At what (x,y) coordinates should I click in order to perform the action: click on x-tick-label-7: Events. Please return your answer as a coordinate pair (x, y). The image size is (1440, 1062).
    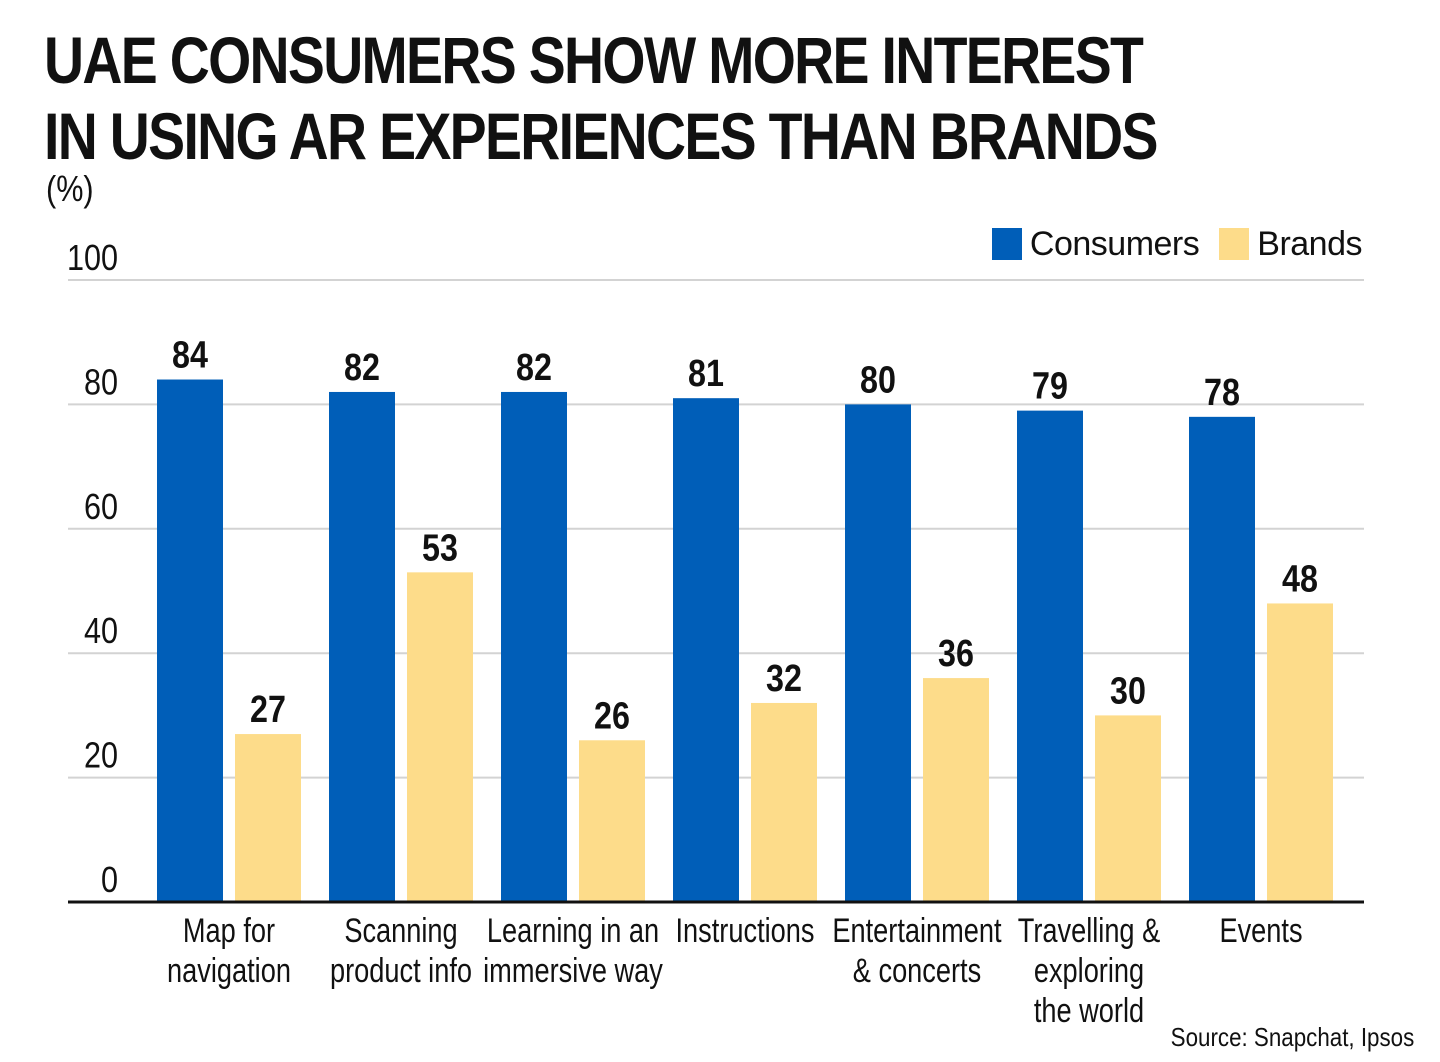
    Looking at the image, I should click on (1260, 930).